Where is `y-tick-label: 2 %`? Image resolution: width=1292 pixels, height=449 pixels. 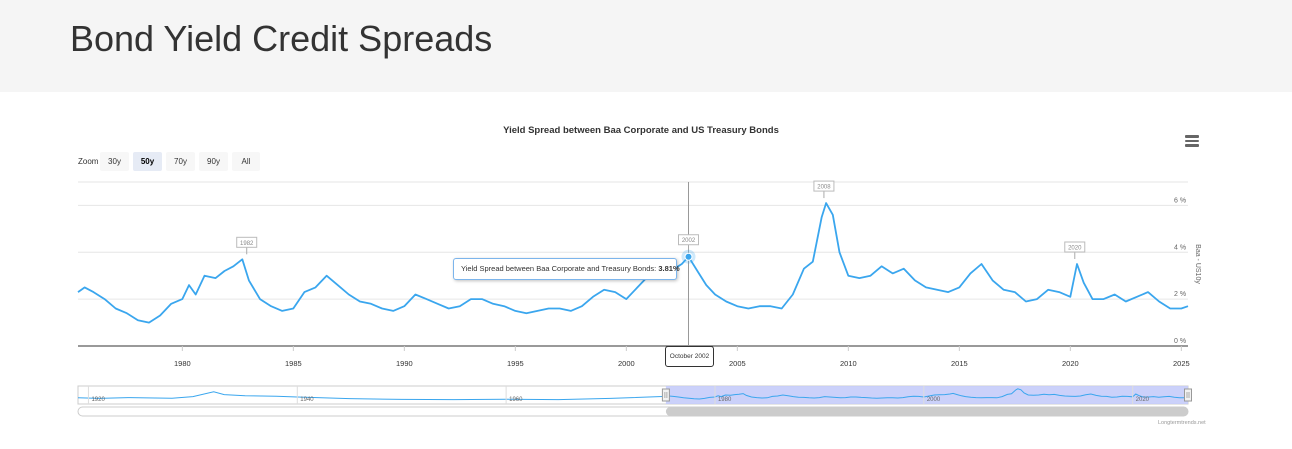
y-tick-label: 2 % is located at coordinates (1180, 294).